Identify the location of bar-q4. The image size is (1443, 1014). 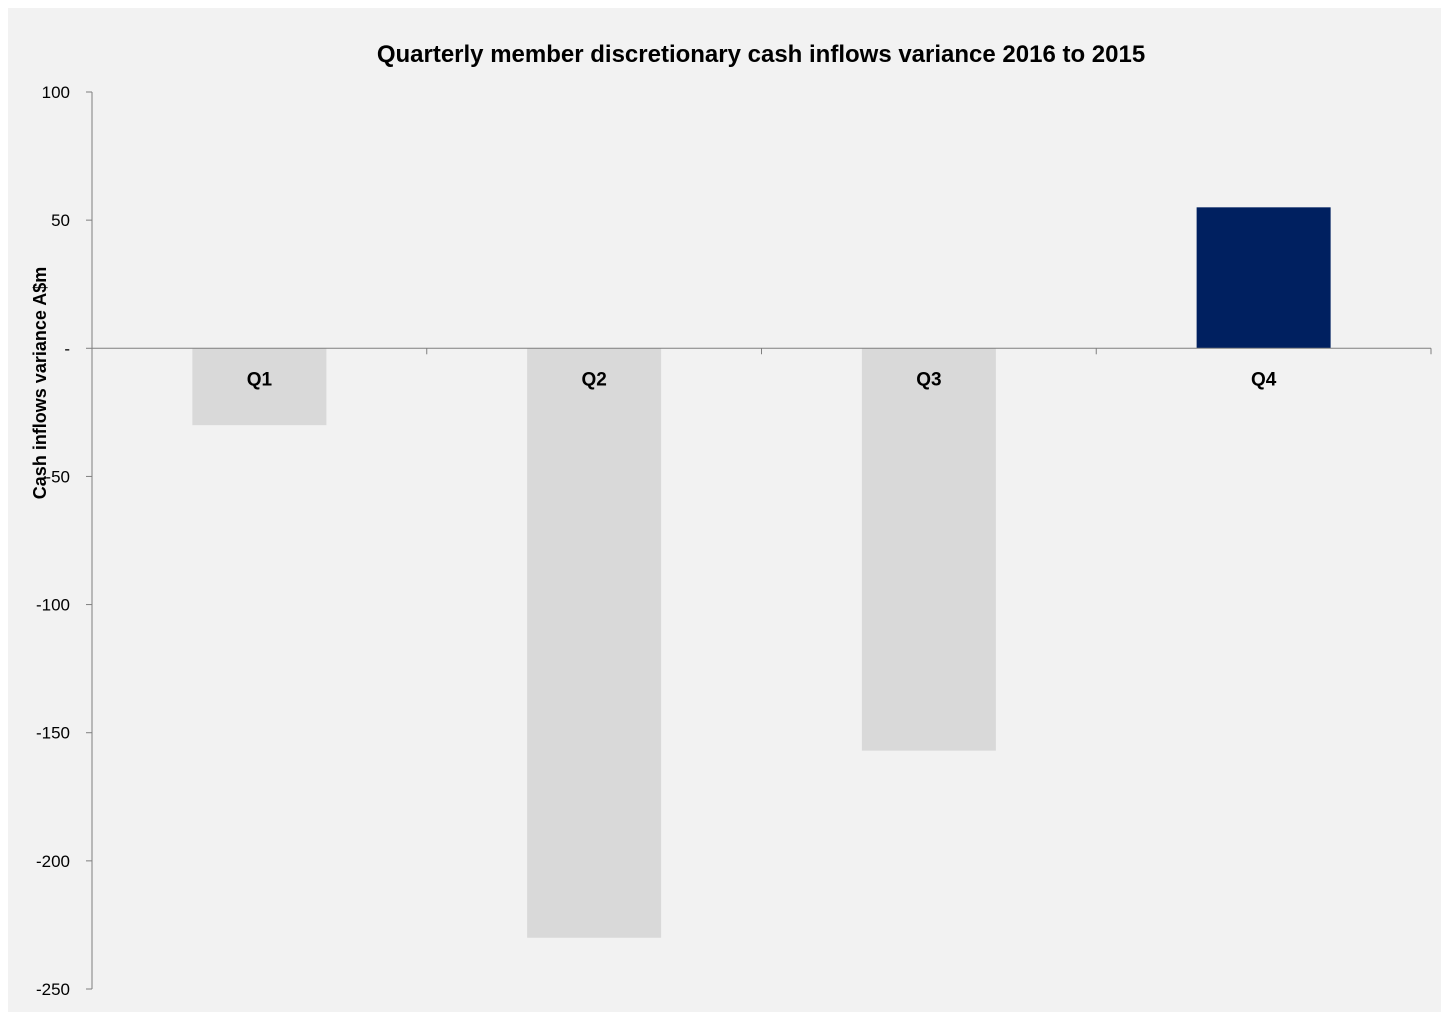
(1263, 278).